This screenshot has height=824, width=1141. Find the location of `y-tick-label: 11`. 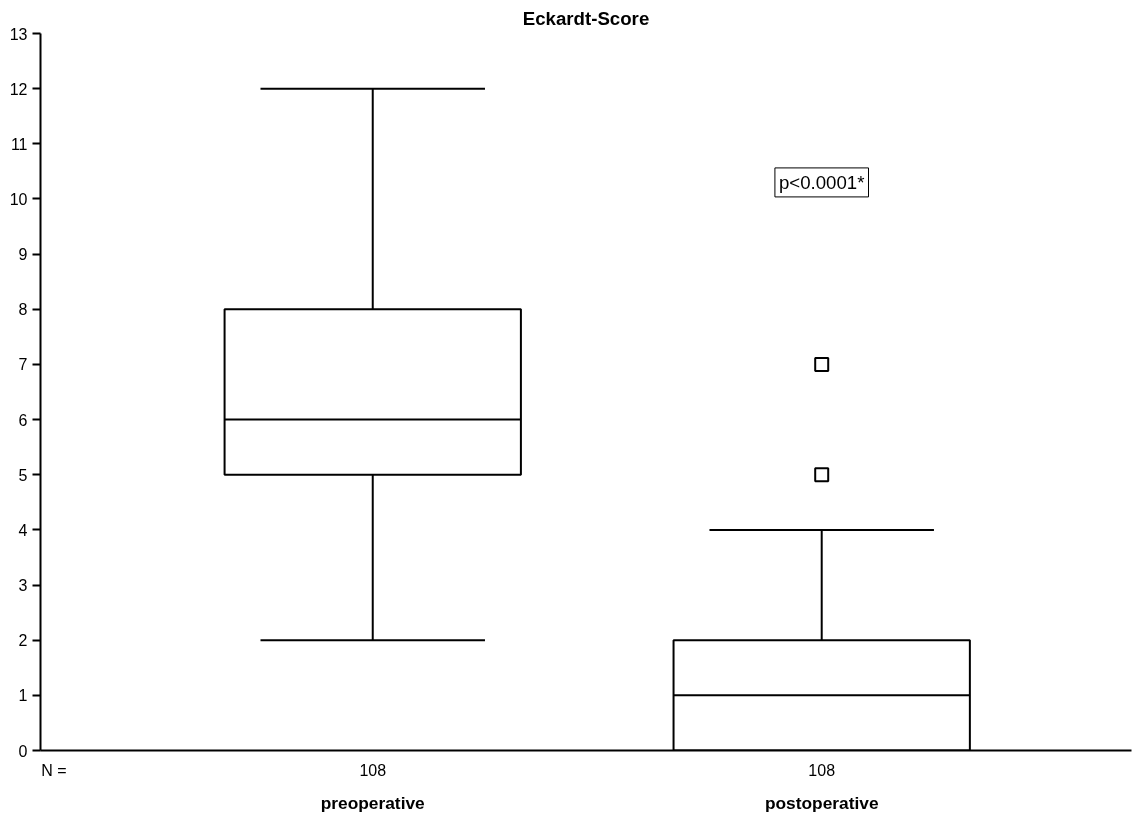

y-tick-label: 11 is located at coordinates (19, 144).